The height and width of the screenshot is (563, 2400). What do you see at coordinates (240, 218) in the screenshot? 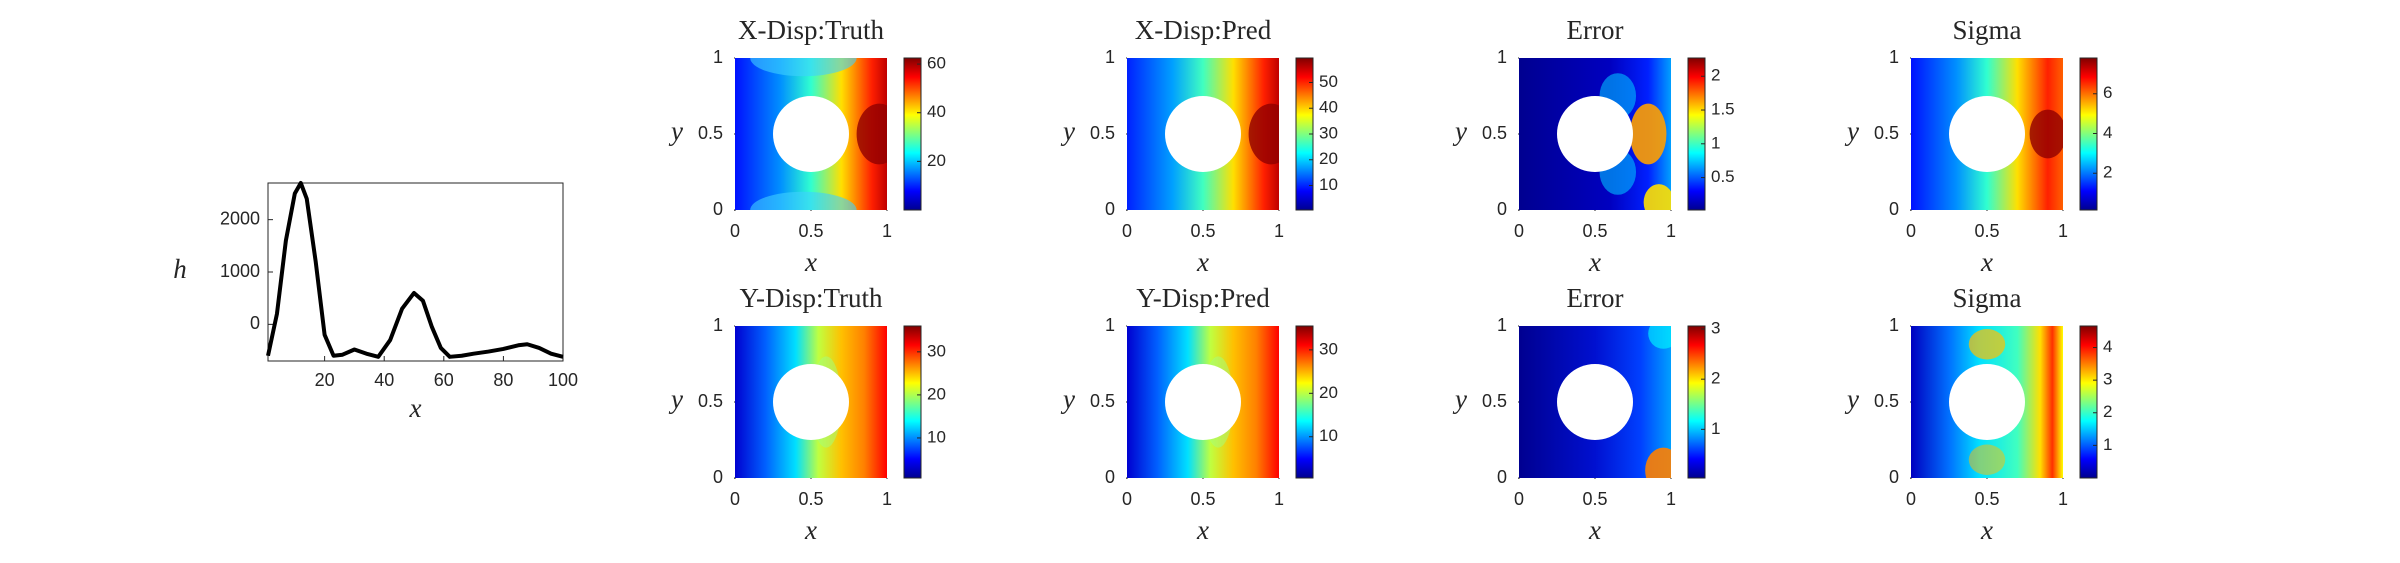
I see `y-tick-label: 2000` at bounding box center [240, 218].